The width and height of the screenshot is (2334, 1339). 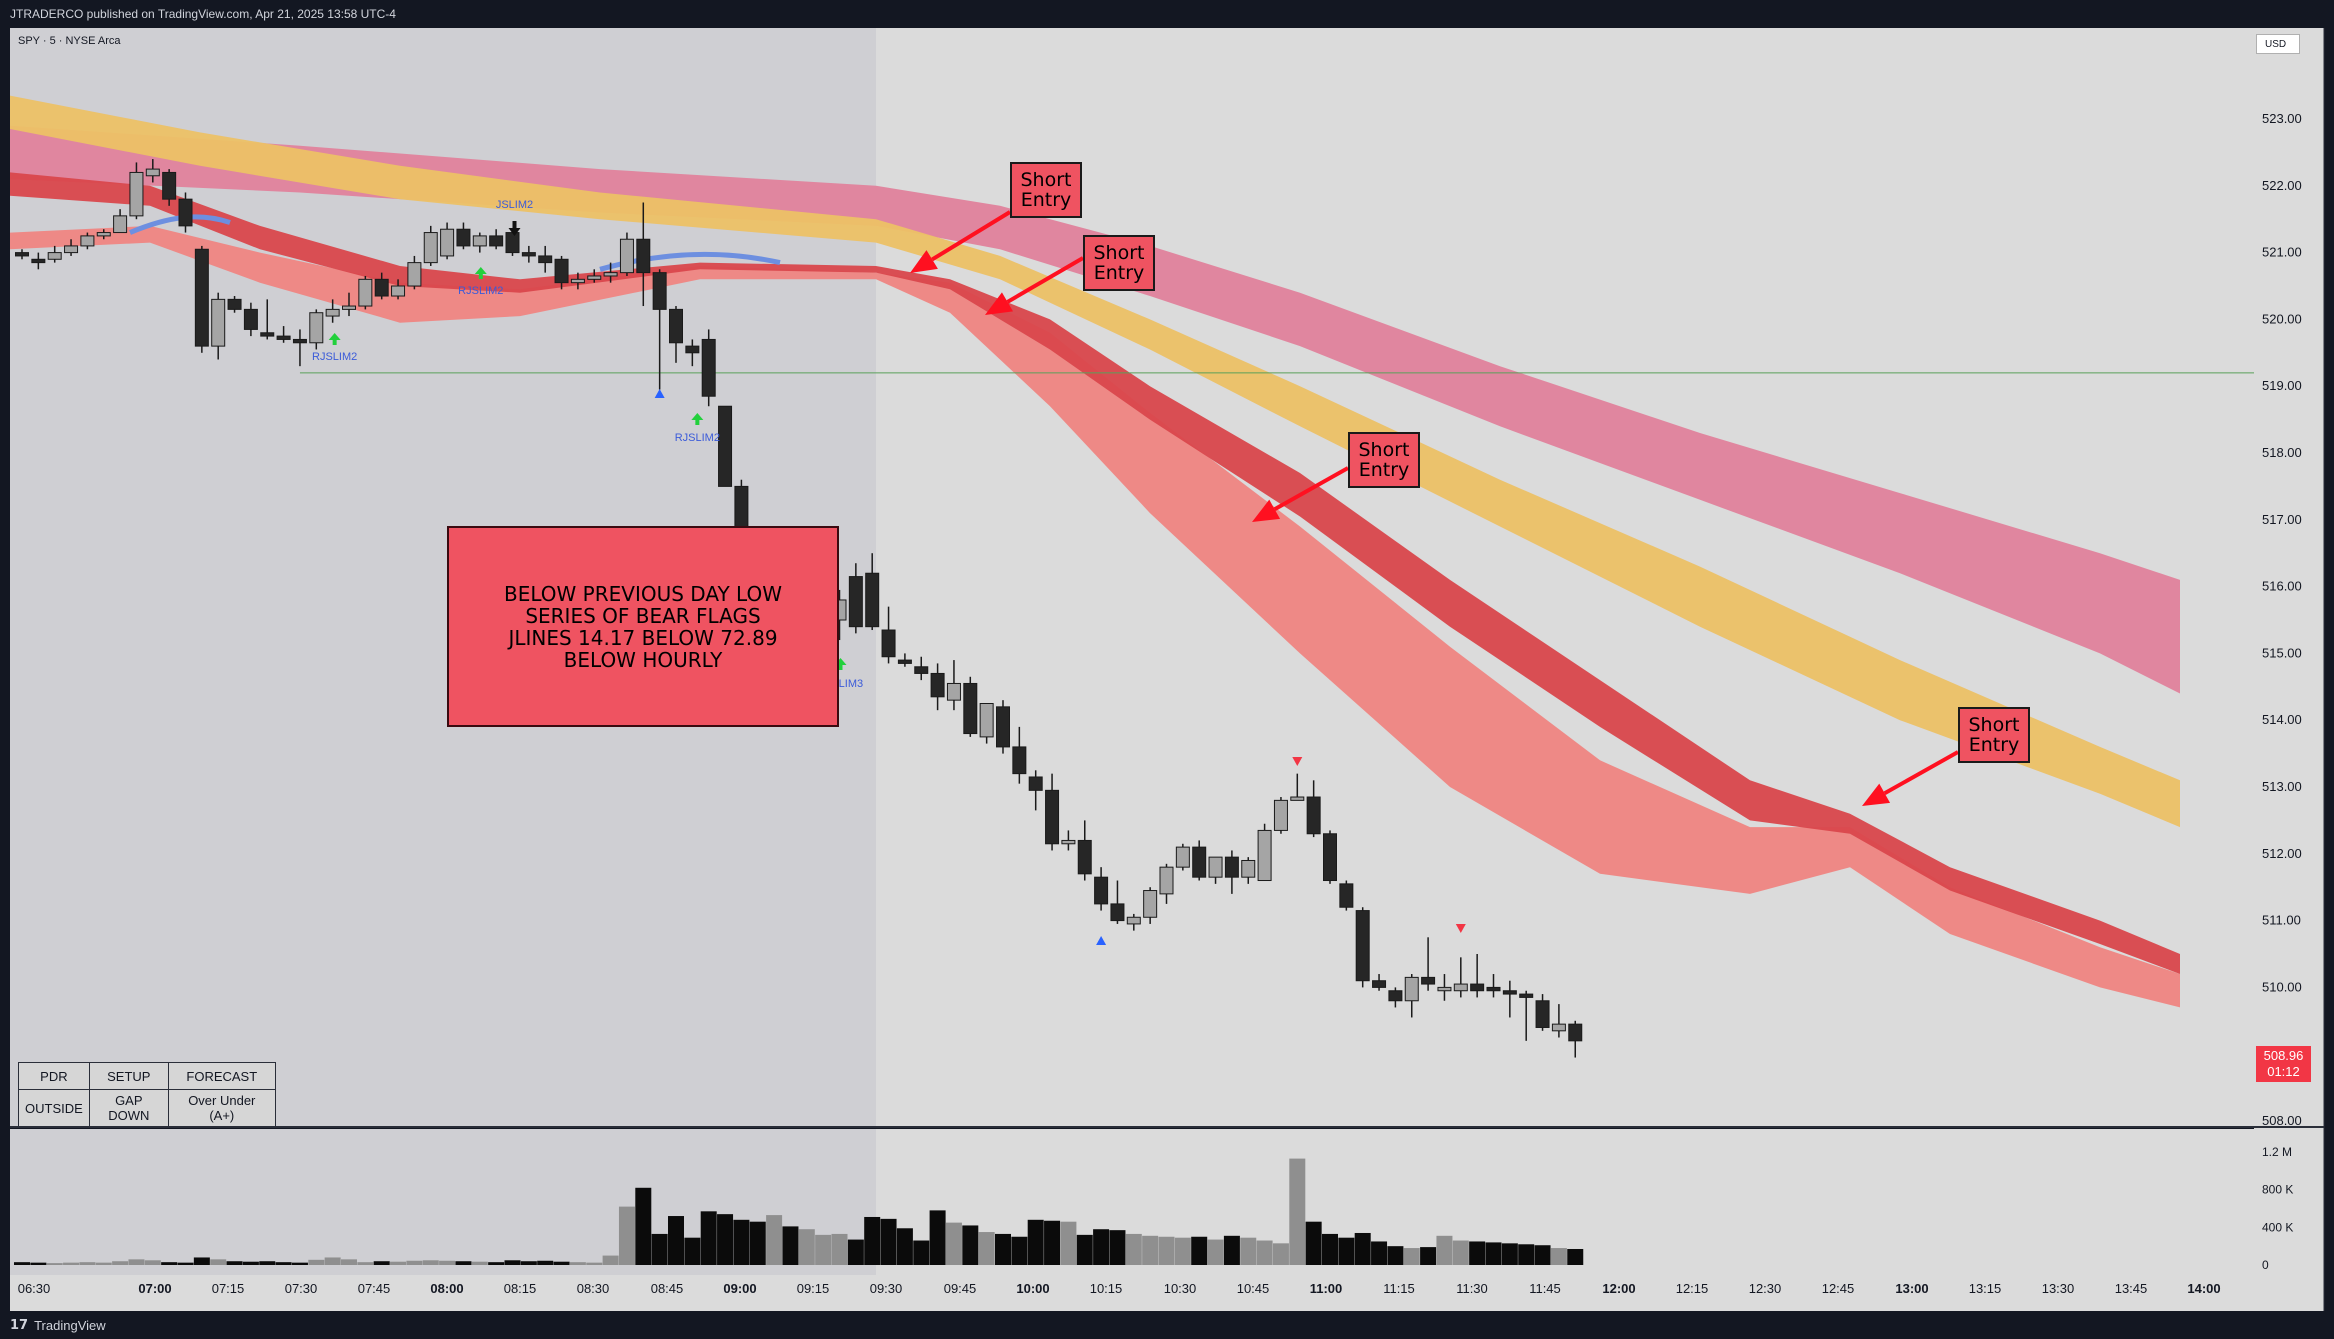 What do you see at coordinates (2282, 586) in the screenshot?
I see `price-tick-label: 516.00` at bounding box center [2282, 586].